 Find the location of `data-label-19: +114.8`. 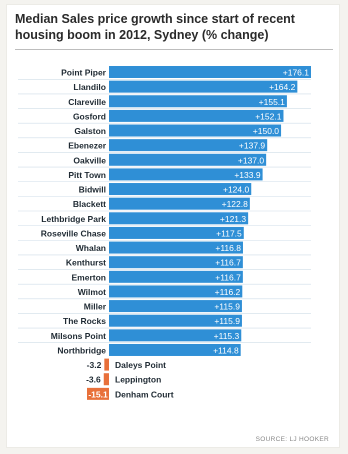

data-label-19: +114.8 is located at coordinates (226, 350).